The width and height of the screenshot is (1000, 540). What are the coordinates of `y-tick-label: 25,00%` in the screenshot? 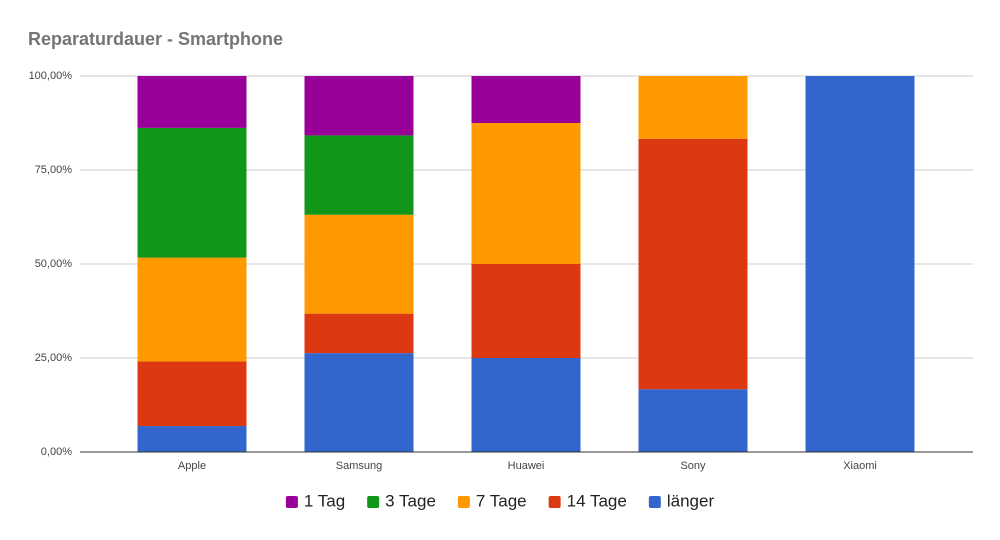 It's located at (54, 358).